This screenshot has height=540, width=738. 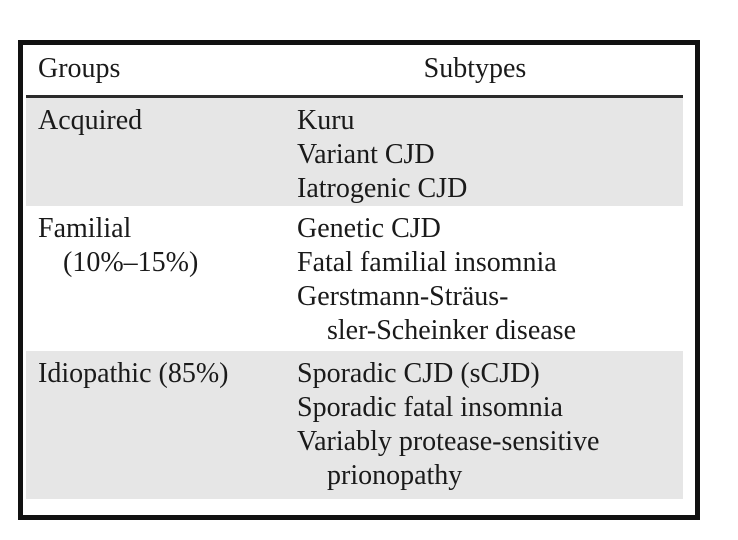 What do you see at coordinates (366, 154) in the screenshot?
I see `subtype-item: Variant CJD` at bounding box center [366, 154].